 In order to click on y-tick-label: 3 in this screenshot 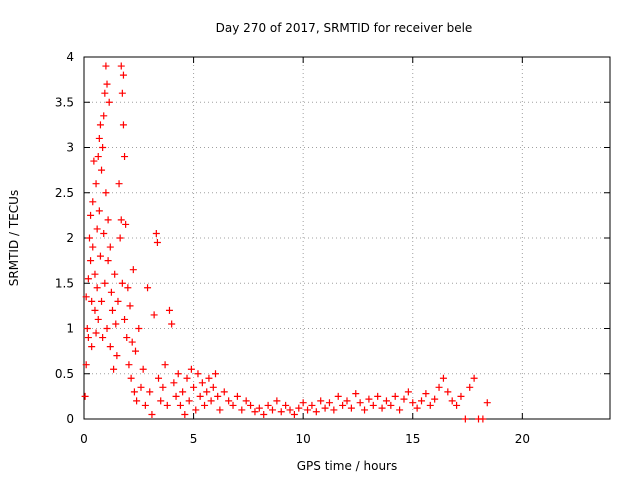, I will do `click(70, 148)`.